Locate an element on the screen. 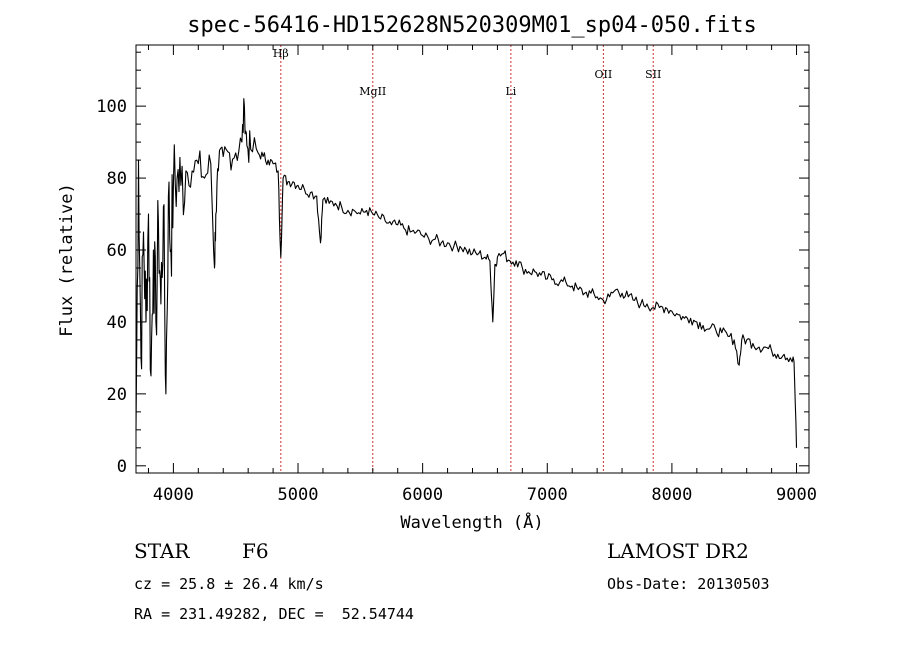 This screenshot has width=900, height=649. x-tick-label: 8000 is located at coordinates (671, 495).